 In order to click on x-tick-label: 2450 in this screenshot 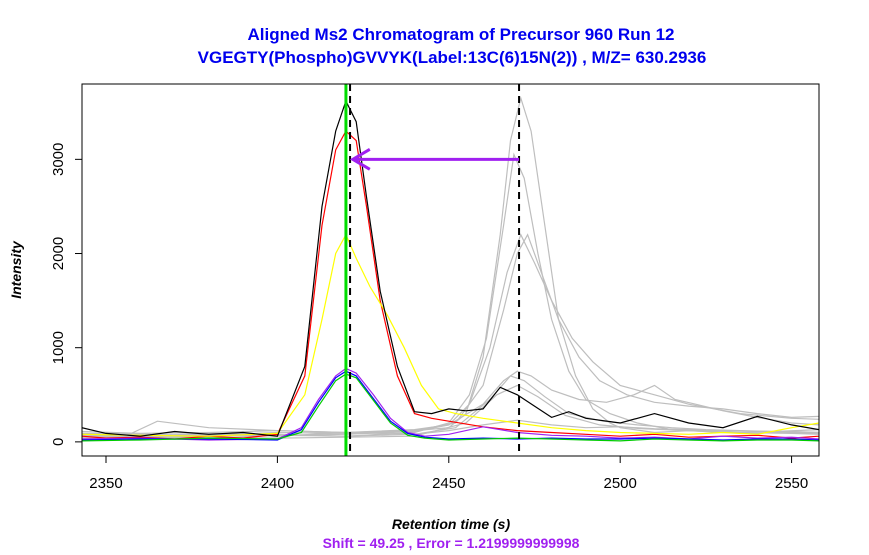, I will do `click(448, 483)`.